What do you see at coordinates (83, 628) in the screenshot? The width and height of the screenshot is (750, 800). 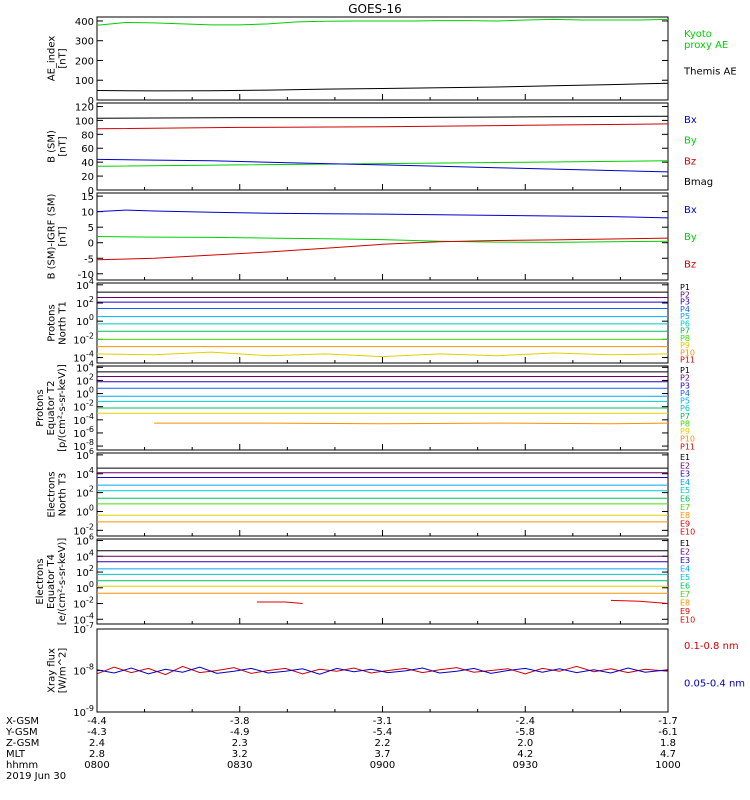 I see `y-tick-label: 10-7` at bounding box center [83, 628].